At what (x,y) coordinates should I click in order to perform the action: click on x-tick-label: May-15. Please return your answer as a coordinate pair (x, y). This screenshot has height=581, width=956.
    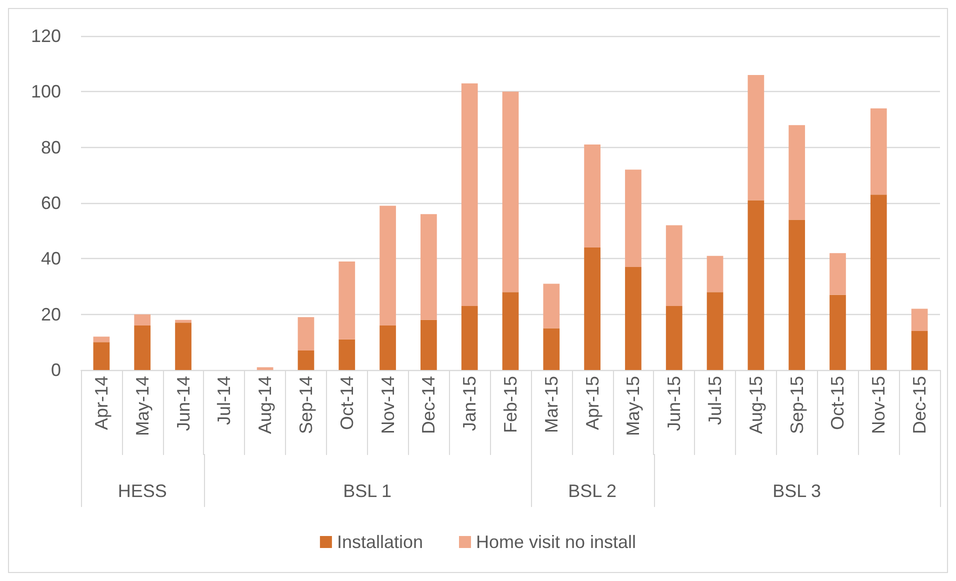
    Looking at the image, I should click on (633, 406).